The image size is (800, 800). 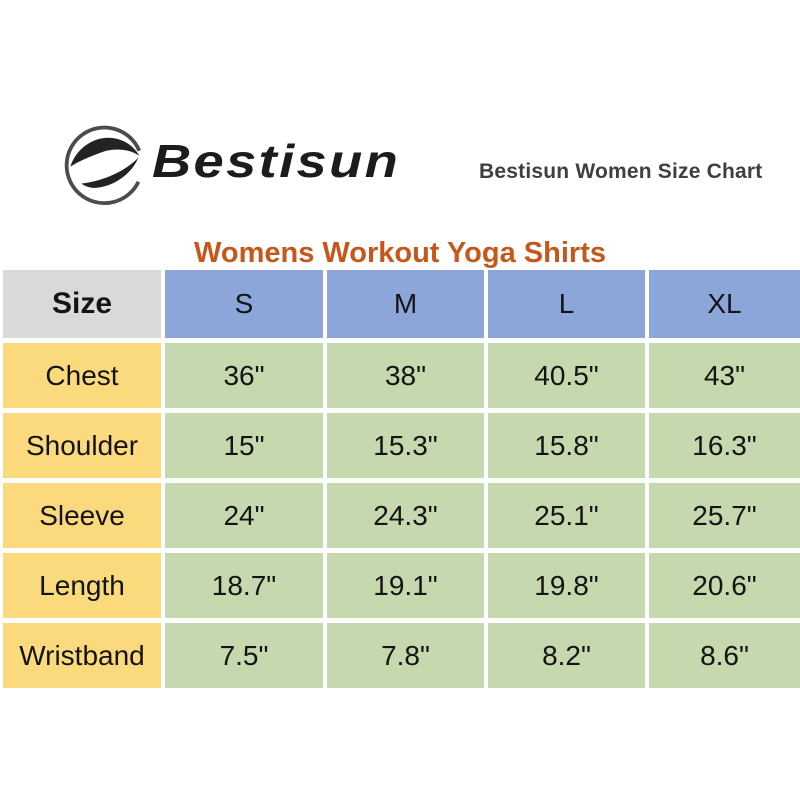 What do you see at coordinates (82, 585) in the screenshot?
I see `row-label-length: Length` at bounding box center [82, 585].